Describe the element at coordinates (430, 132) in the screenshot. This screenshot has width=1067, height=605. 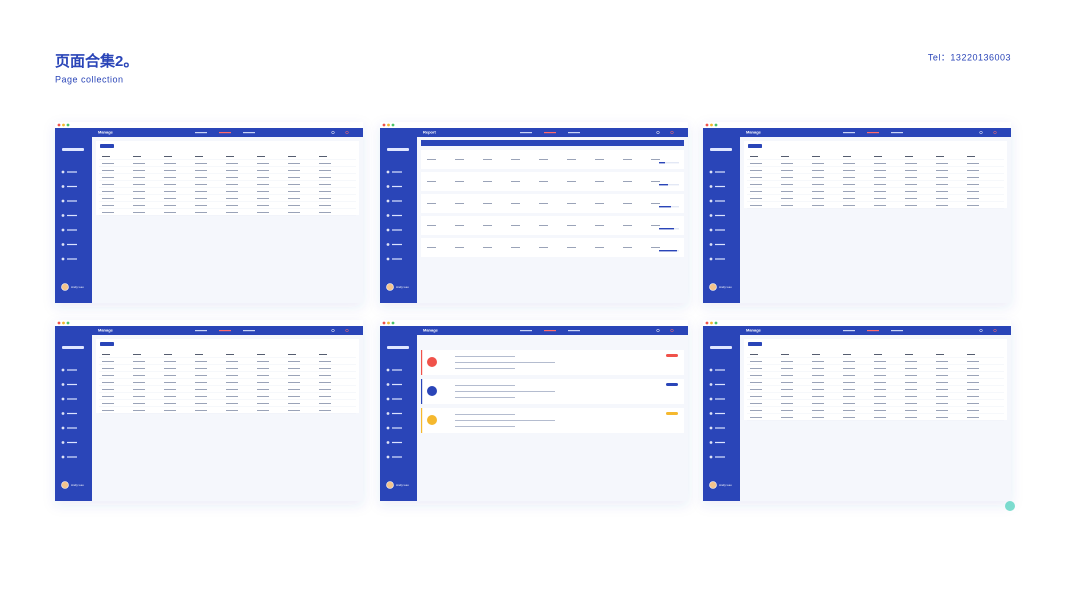
I see `app-title: Report` at that location.